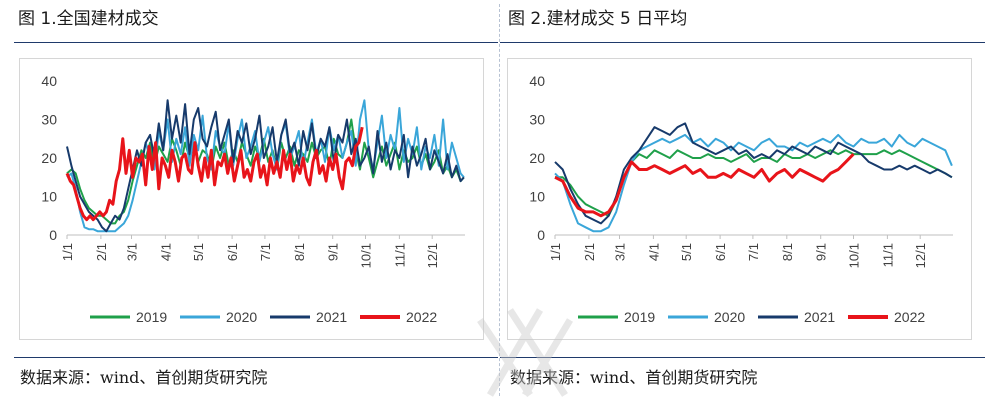 The image size is (999, 410). Describe the element at coordinates (144, 377) in the screenshot. I see `panel-1-source: 数据来源：wind、首创期货研究院` at that location.